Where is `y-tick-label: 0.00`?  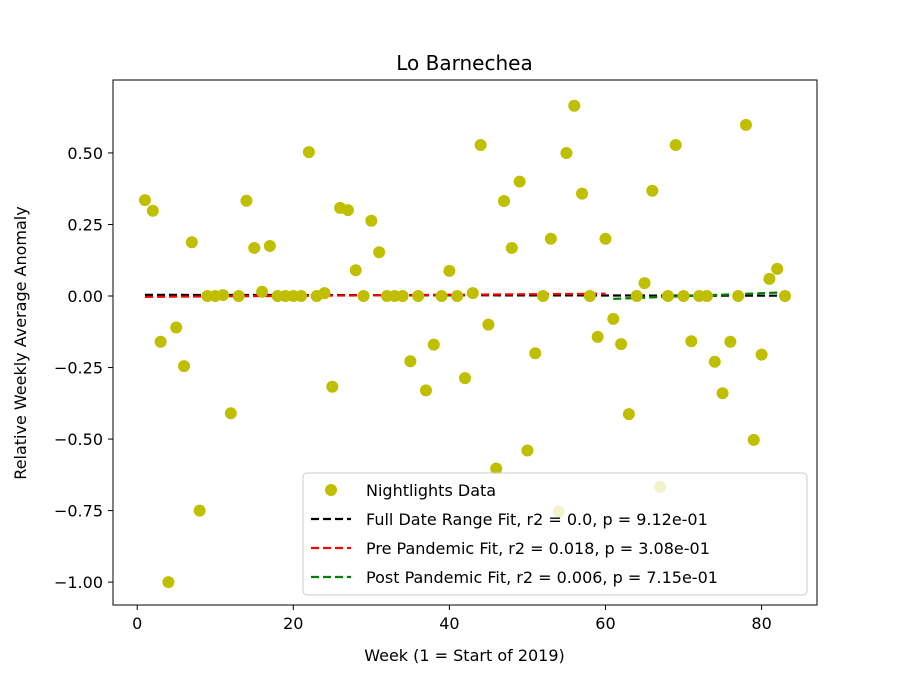 y-tick-label: 0.00 is located at coordinates (85, 296).